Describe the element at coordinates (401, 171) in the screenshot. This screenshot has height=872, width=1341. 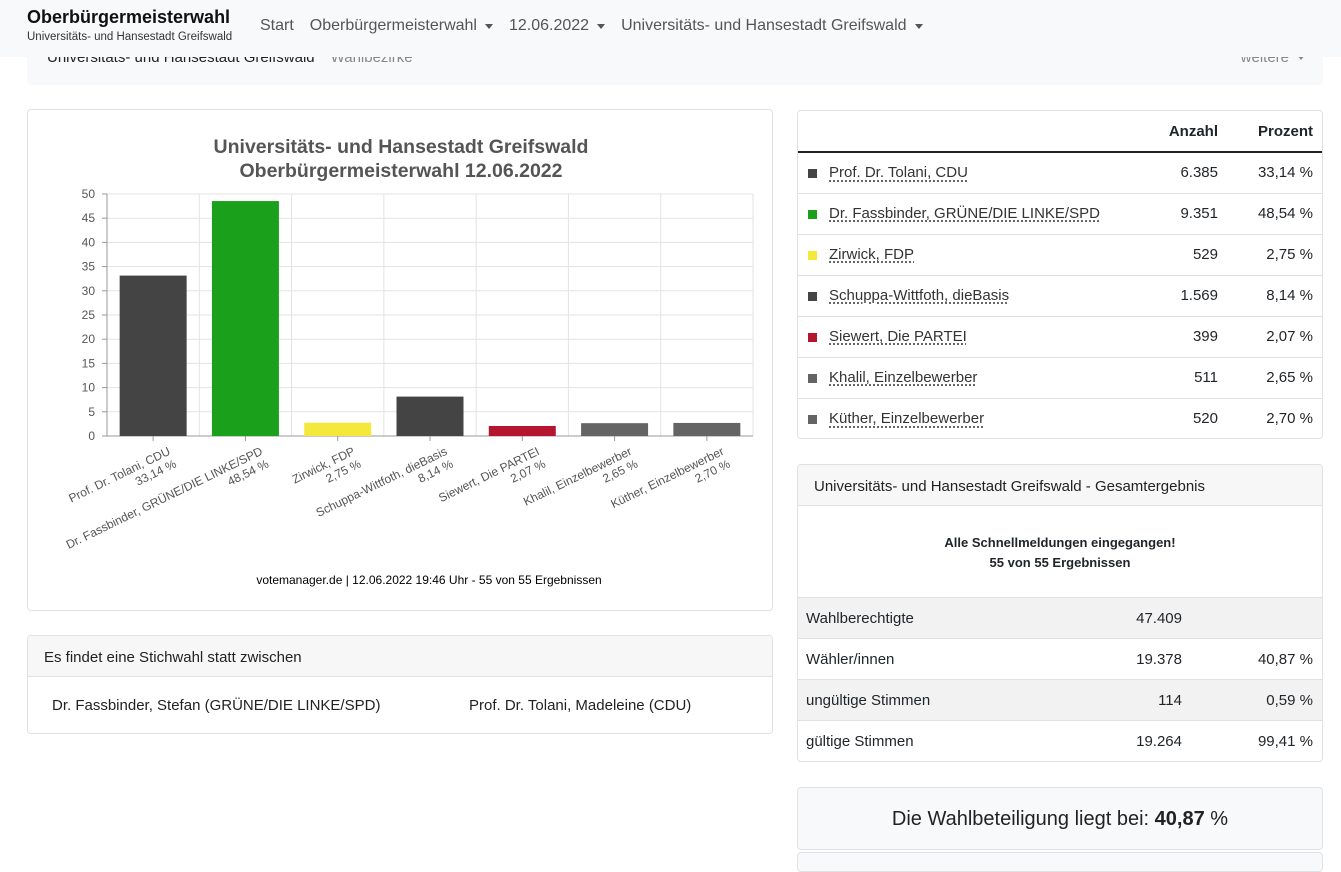
I see `chart-subtitle: Oberbürgermeisterwahl 12.06.2022` at that location.